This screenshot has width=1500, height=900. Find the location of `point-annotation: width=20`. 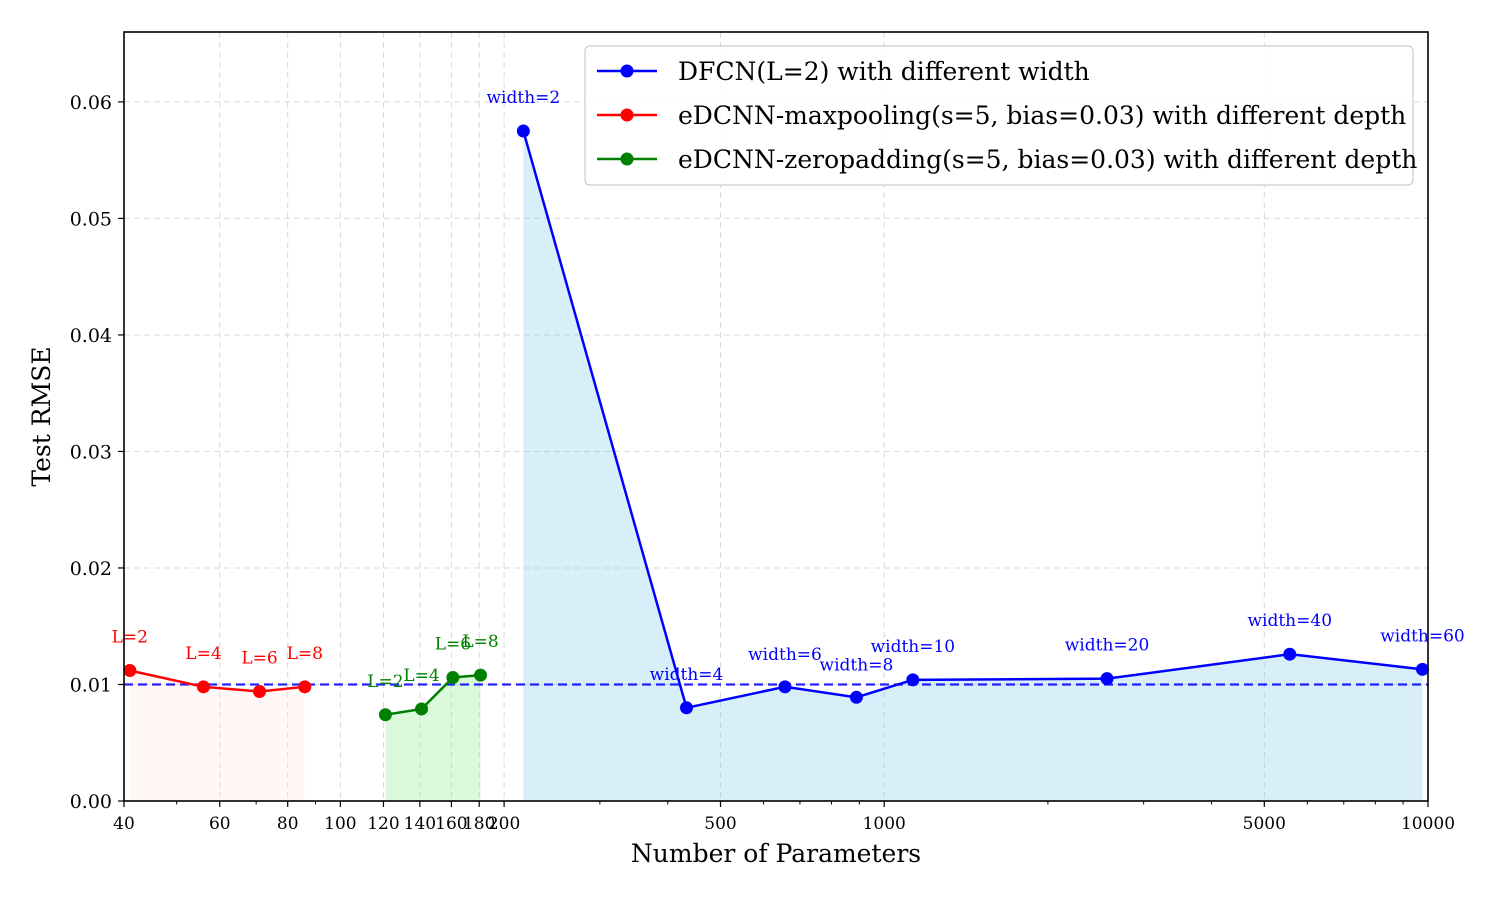

point-annotation: width=20 is located at coordinates (1107, 646).